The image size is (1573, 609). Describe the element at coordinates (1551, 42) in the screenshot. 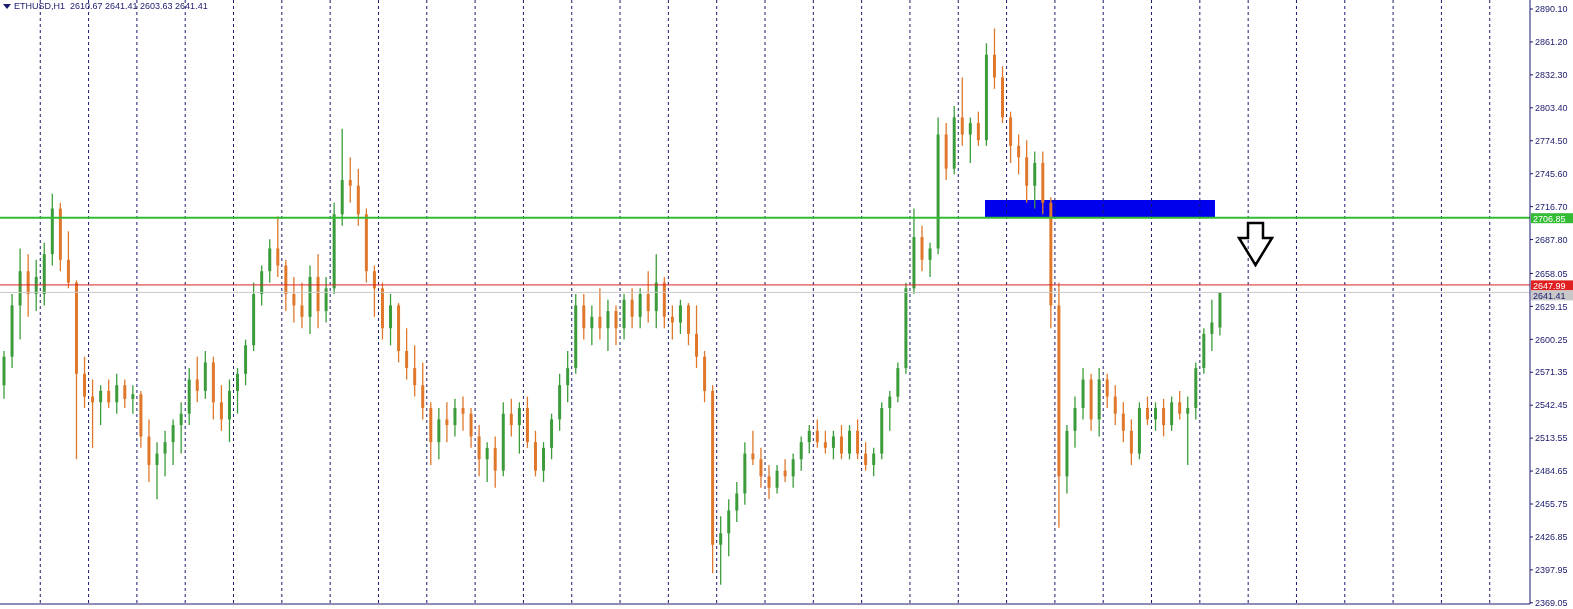

I see `y-tick-label: 2861.20` at that location.